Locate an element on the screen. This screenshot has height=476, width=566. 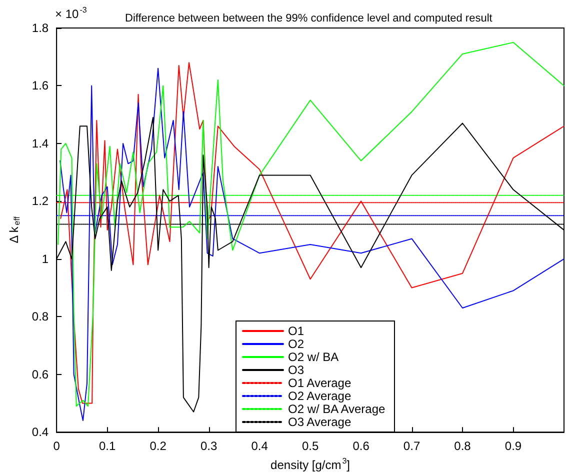
y-axis-title: Δ keff is located at coordinates (14, 230).